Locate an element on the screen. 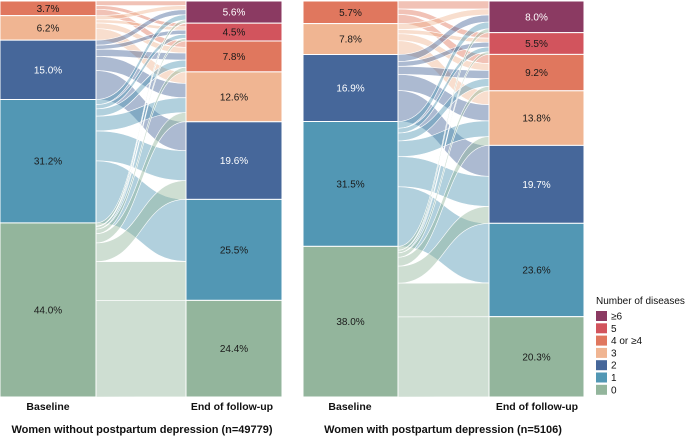  stage-label-baseline-left: Baseline is located at coordinates (47, 407).